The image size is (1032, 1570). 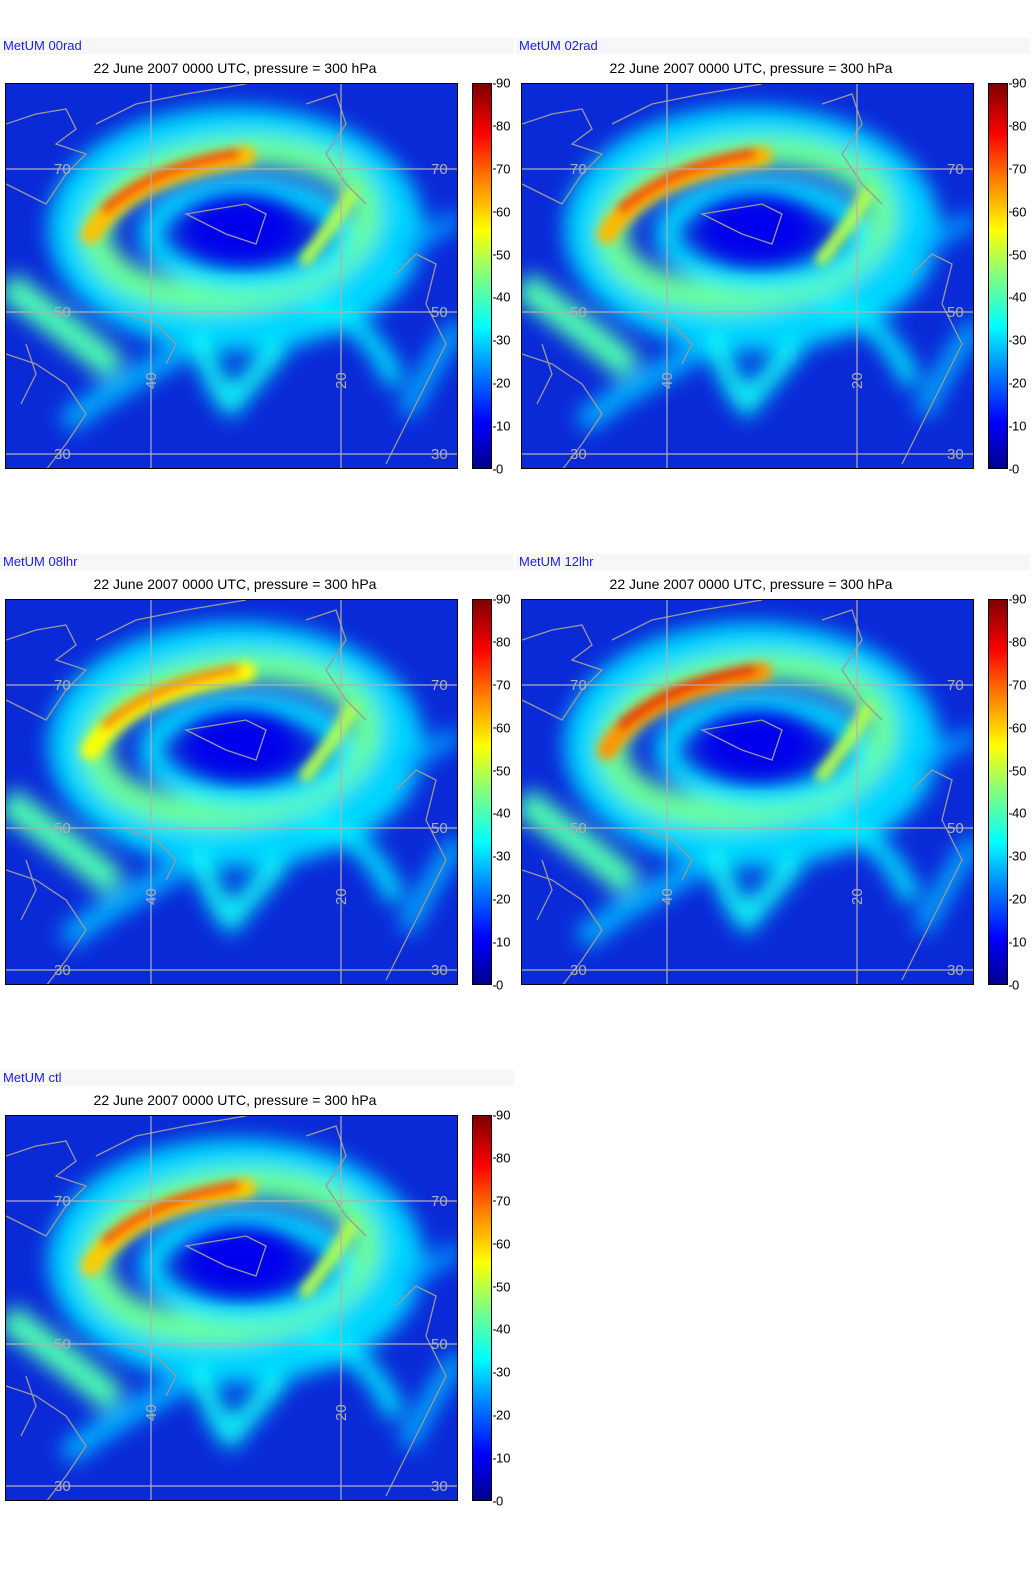 What do you see at coordinates (32, 1077) in the screenshot?
I see `model-label: MetUM ctl` at bounding box center [32, 1077].